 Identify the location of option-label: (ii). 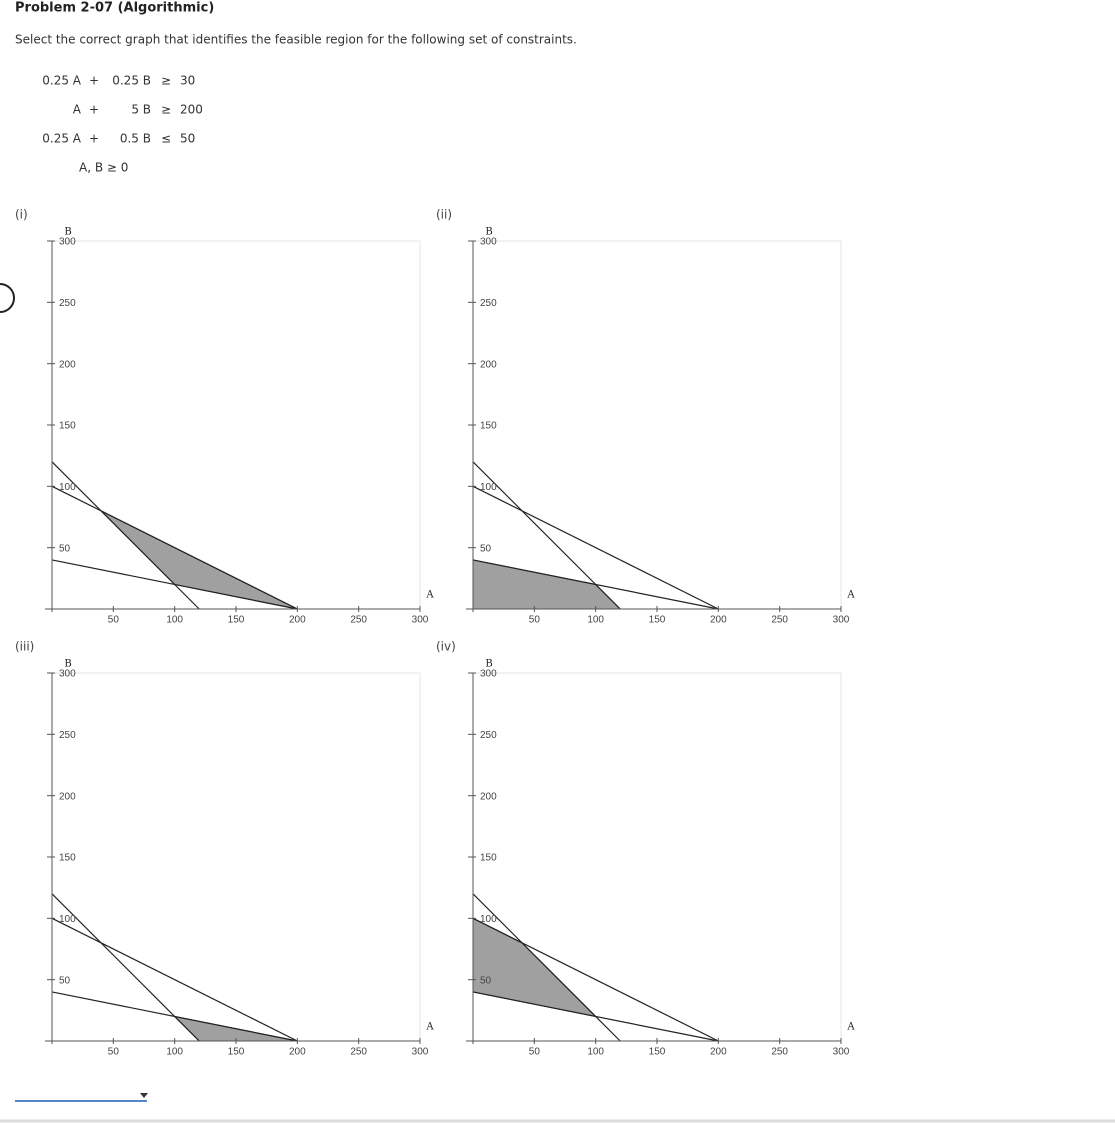
(444, 215).